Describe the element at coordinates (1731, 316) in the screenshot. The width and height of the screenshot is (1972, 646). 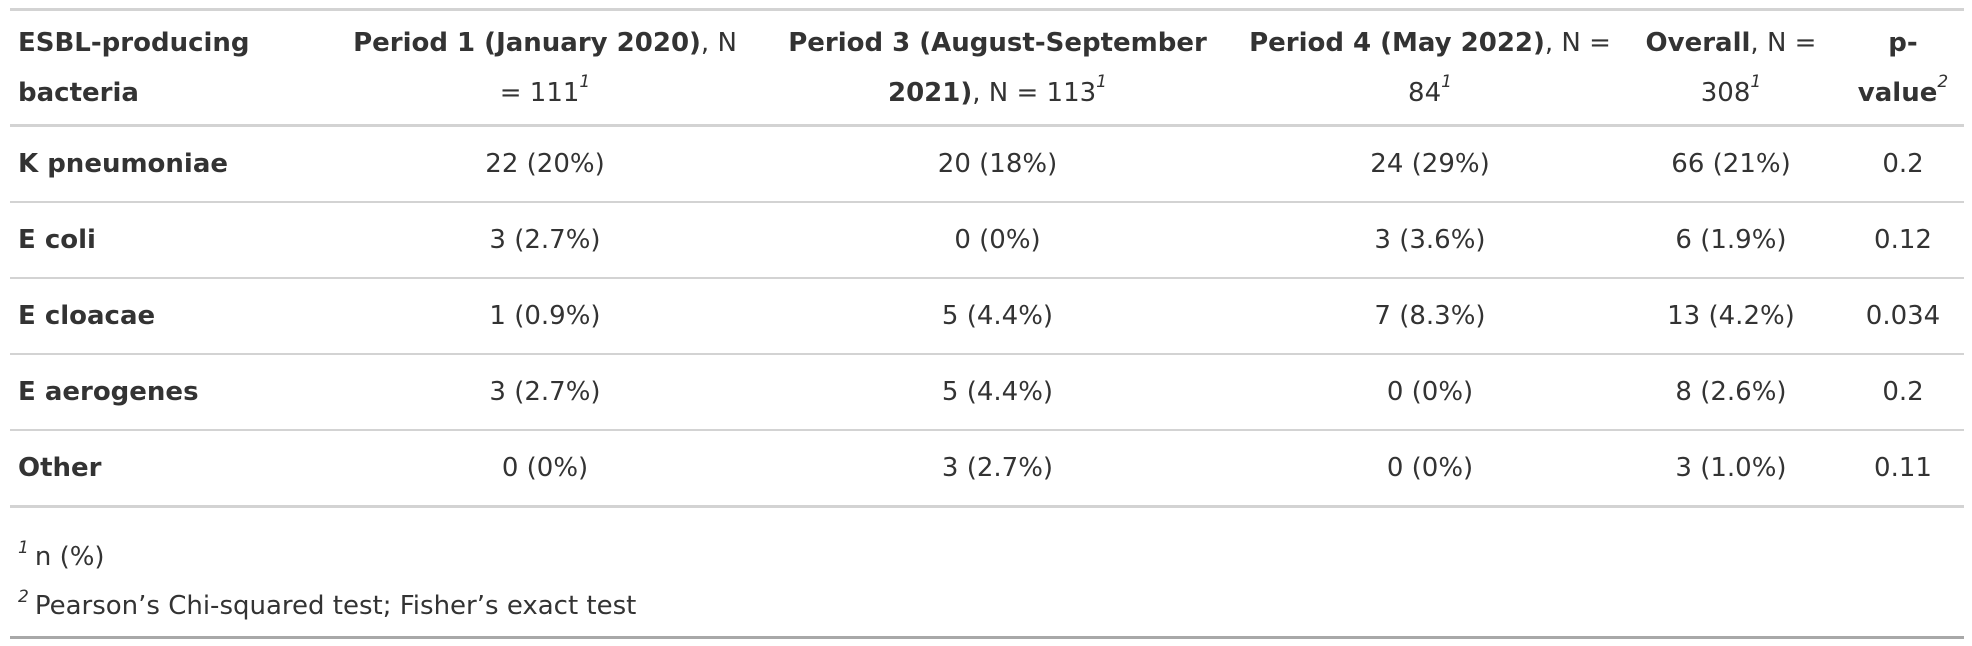
I see `cell-overall: 13 (4.2%)` at that location.